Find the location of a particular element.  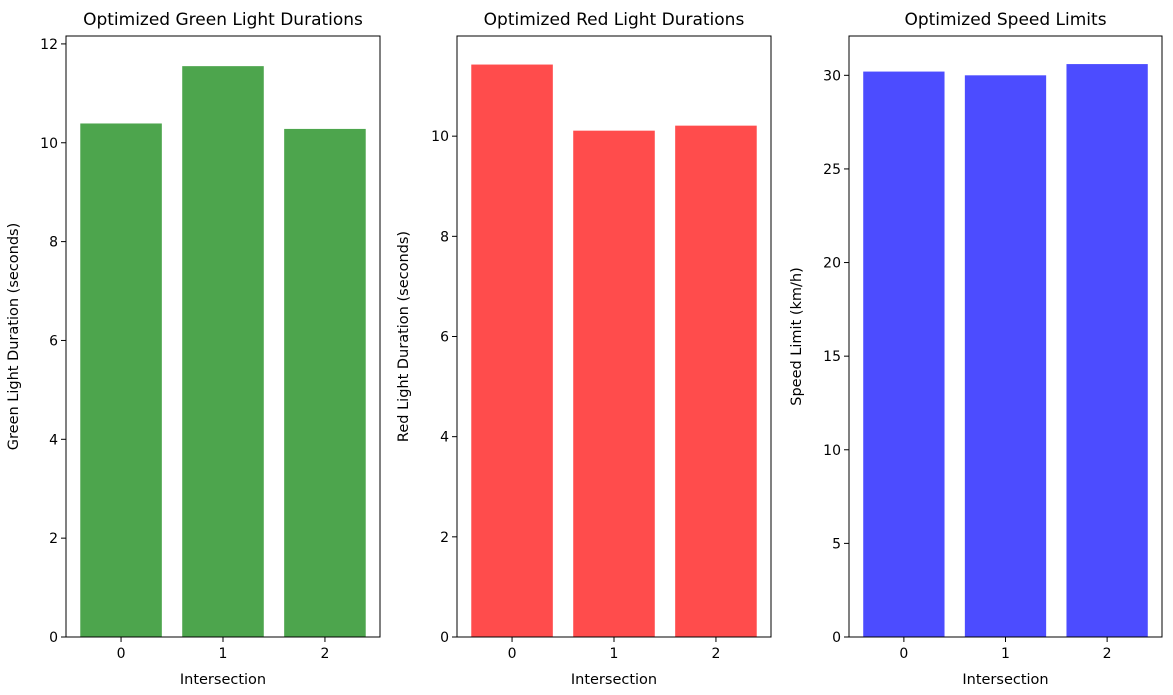

y-axis-label: Green Light Duration (seconds) is located at coordinates (14, 336).